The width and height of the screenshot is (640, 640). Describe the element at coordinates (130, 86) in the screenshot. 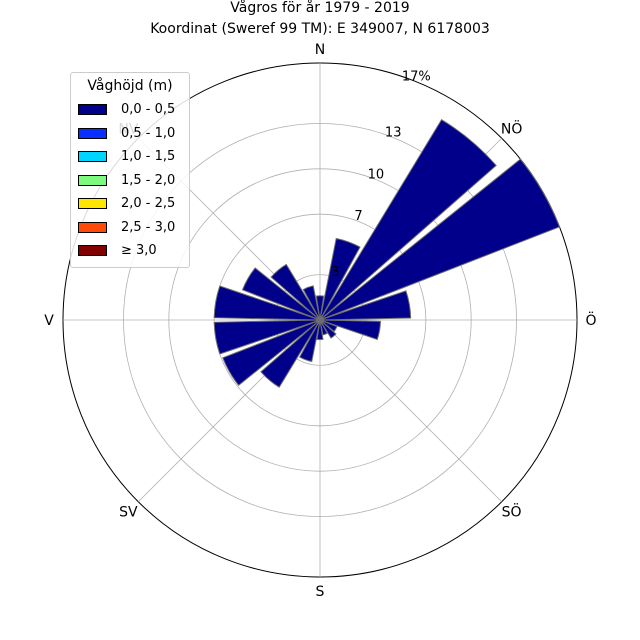

I see `legend-title: Våghöjd (m)` at that location.